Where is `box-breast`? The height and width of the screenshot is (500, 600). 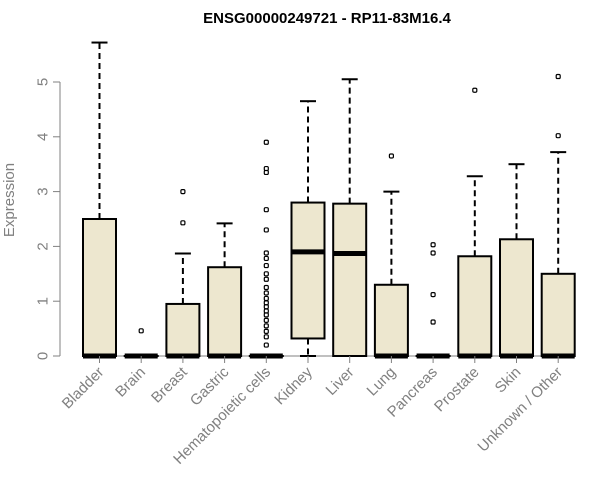 box-breast is located at coordinates (183, 274).